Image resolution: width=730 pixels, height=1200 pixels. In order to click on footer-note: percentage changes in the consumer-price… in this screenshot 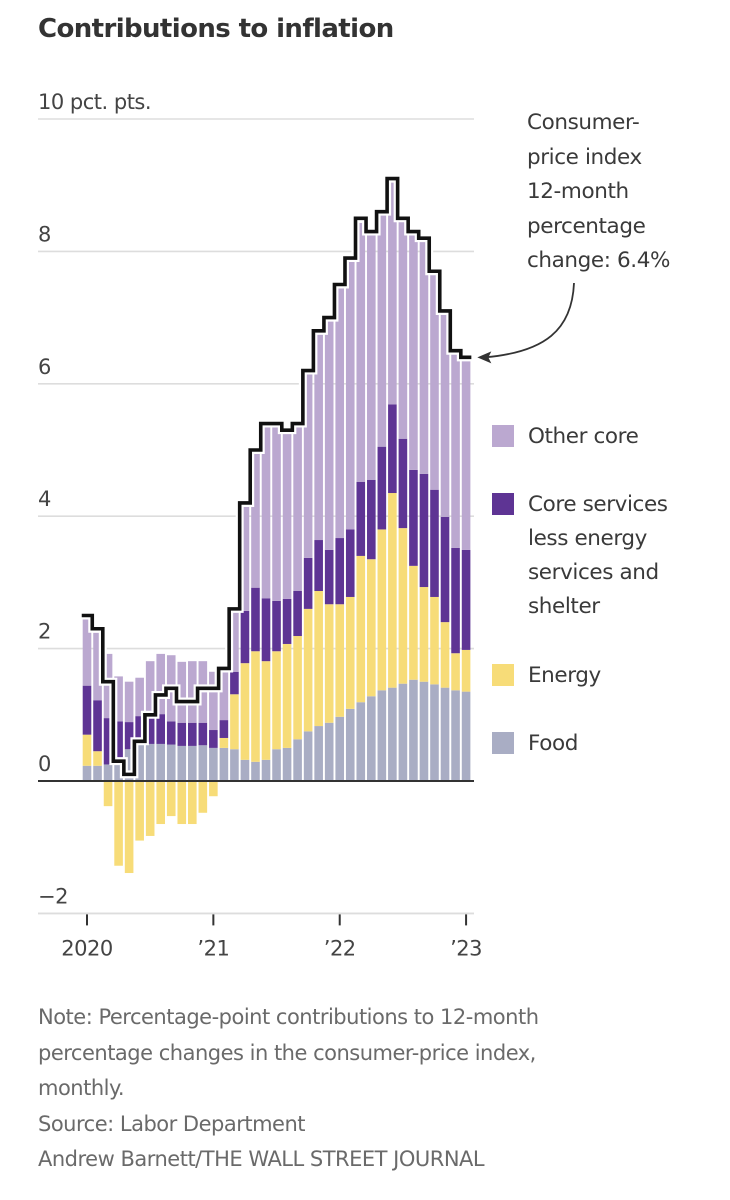, I will do `click(287, 1052)`.